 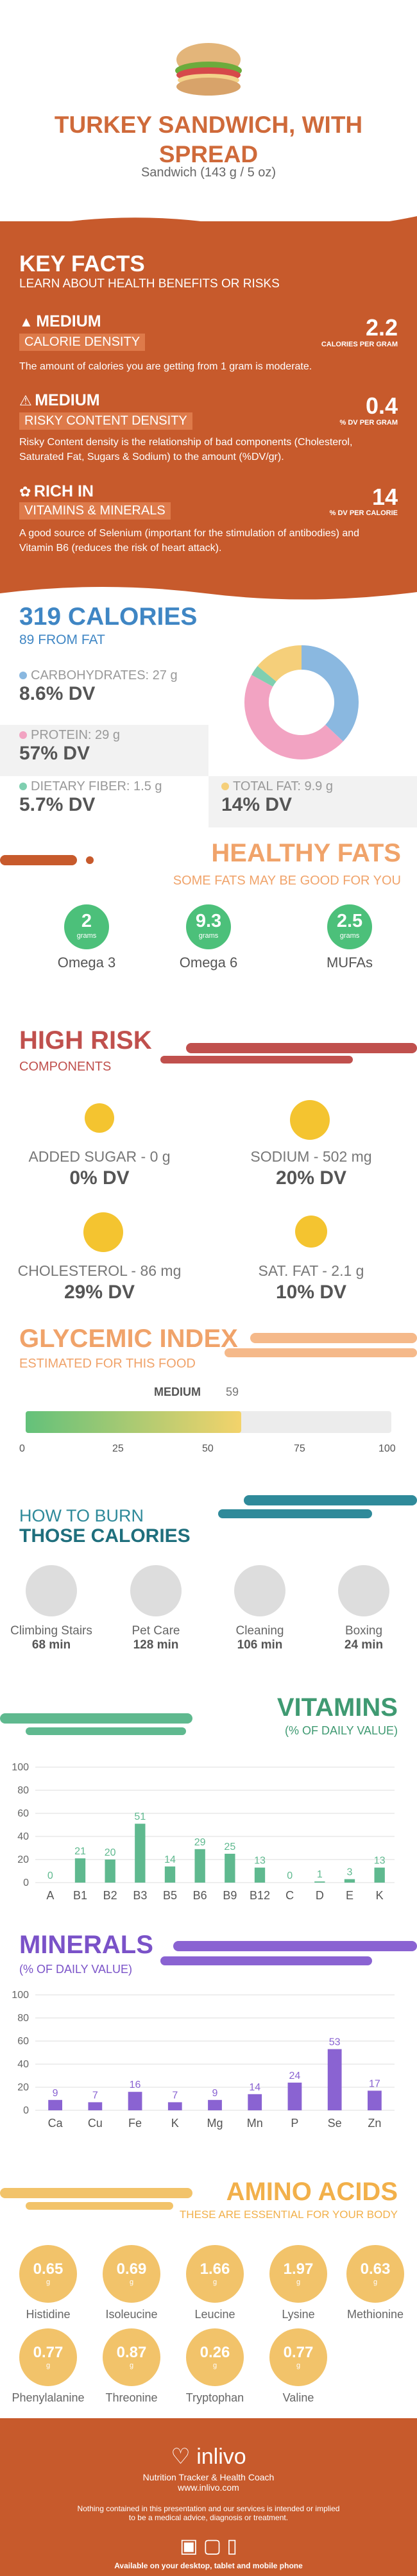 I want to click on healthy-fats-subtitle: SOME FATS MAY BE GOOD FOR YOU, so click(x=287, y=881).